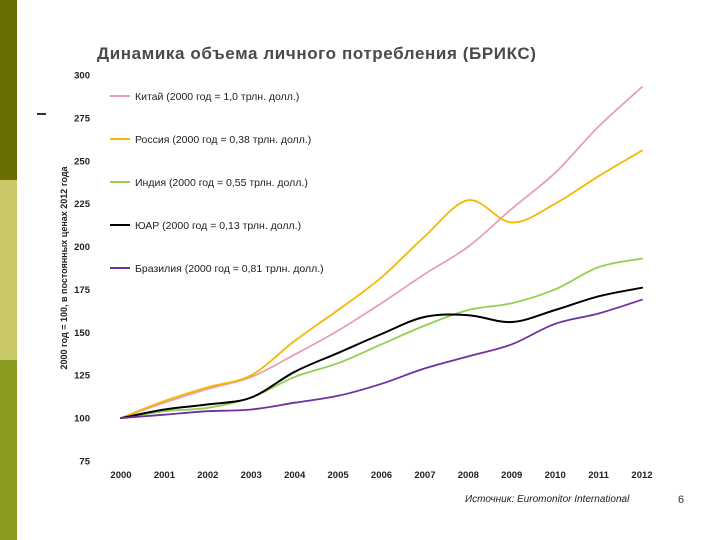 The image size is (720, 540). What do you see at coordinates (82, 333) in the screenshot?
I see `y-tick-label: 150` at bounding box center [82, 333].